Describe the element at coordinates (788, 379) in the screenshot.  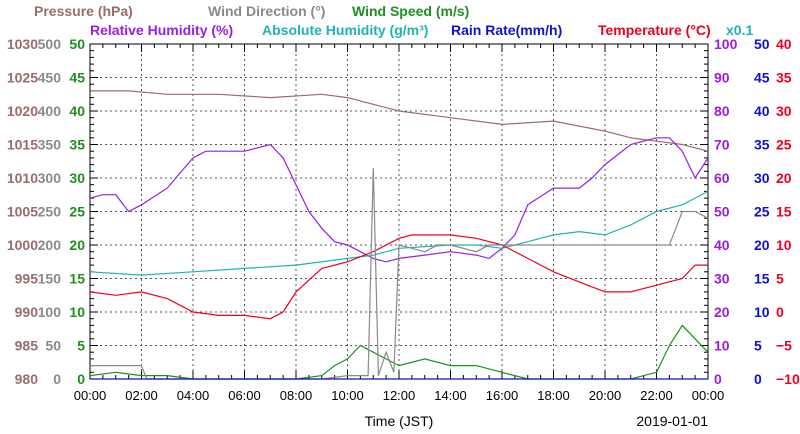
I see `y-tick-label: −10` at that location.